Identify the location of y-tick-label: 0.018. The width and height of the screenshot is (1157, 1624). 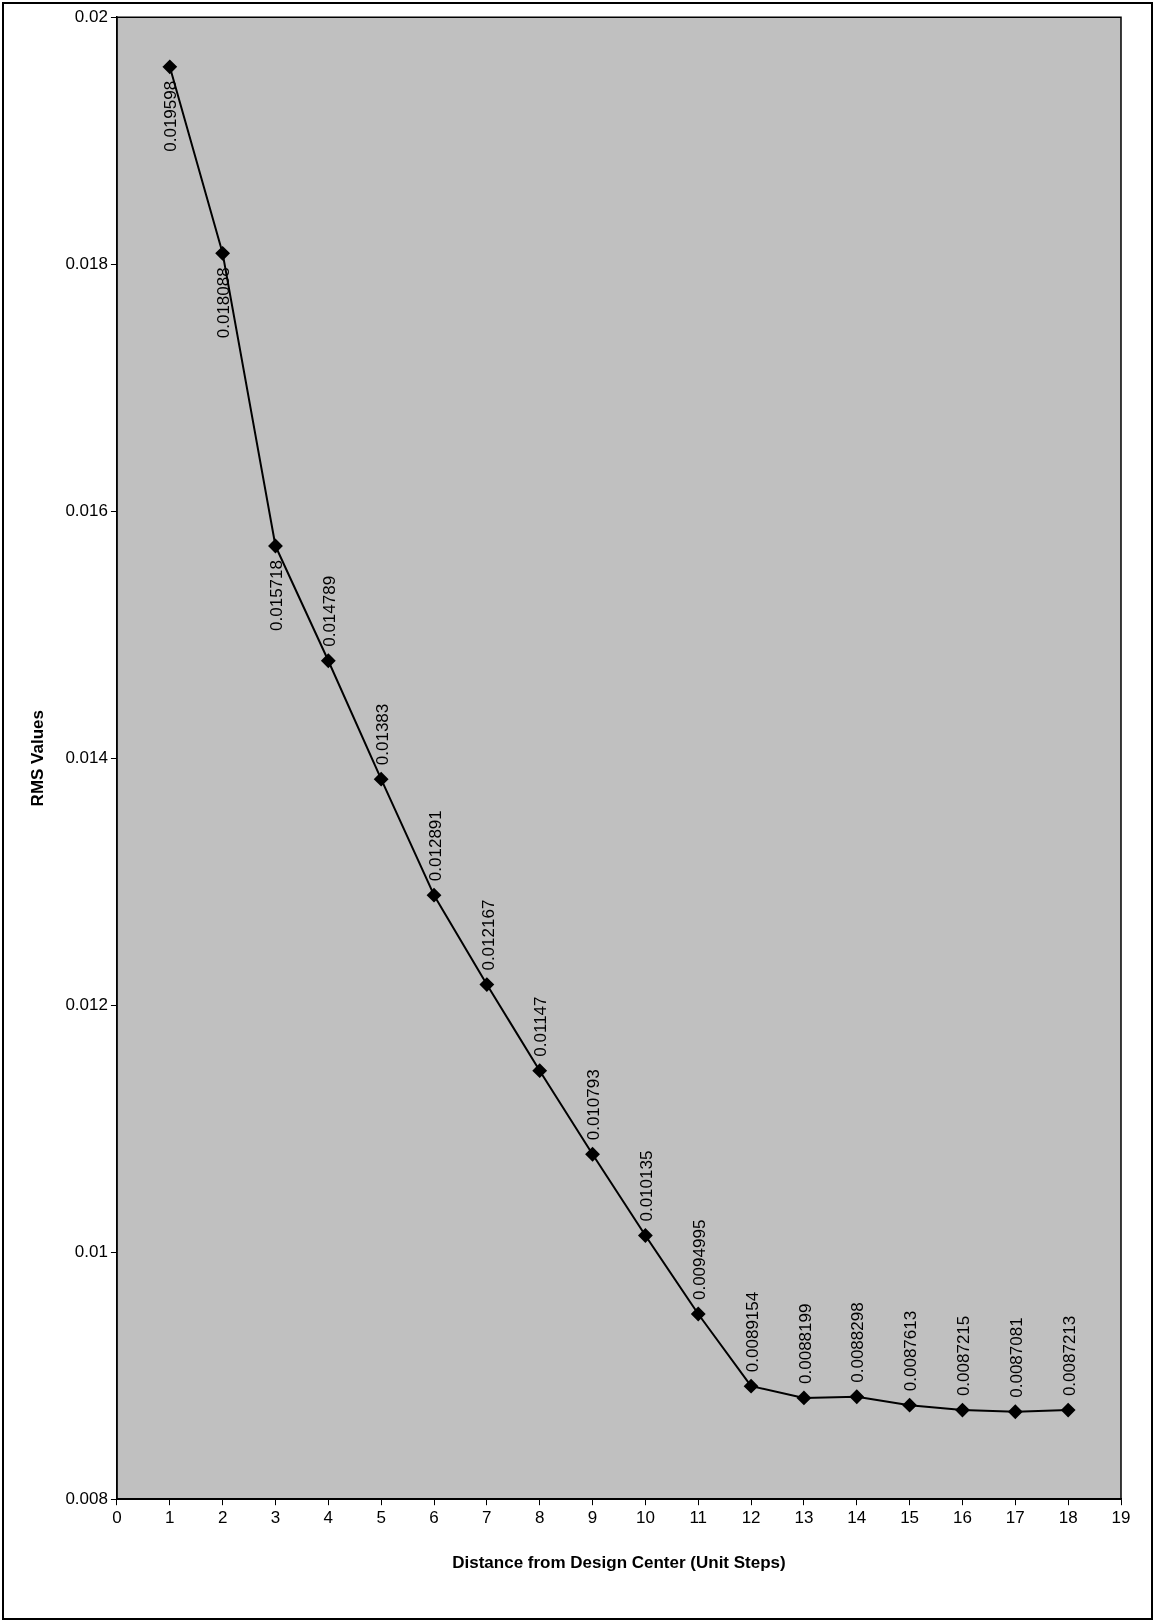
(86, 263).